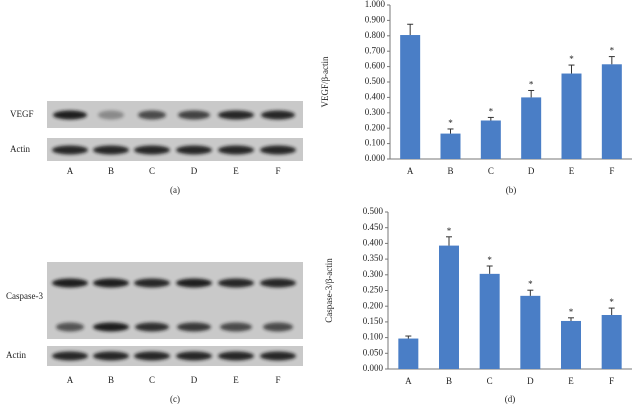 Image resolution: width=634 pixels, height=407 pixels. What do you see at coordinates (491, 171) in the screenshot?
I see `x-tick-label: C` at bounding box center [491, 171].